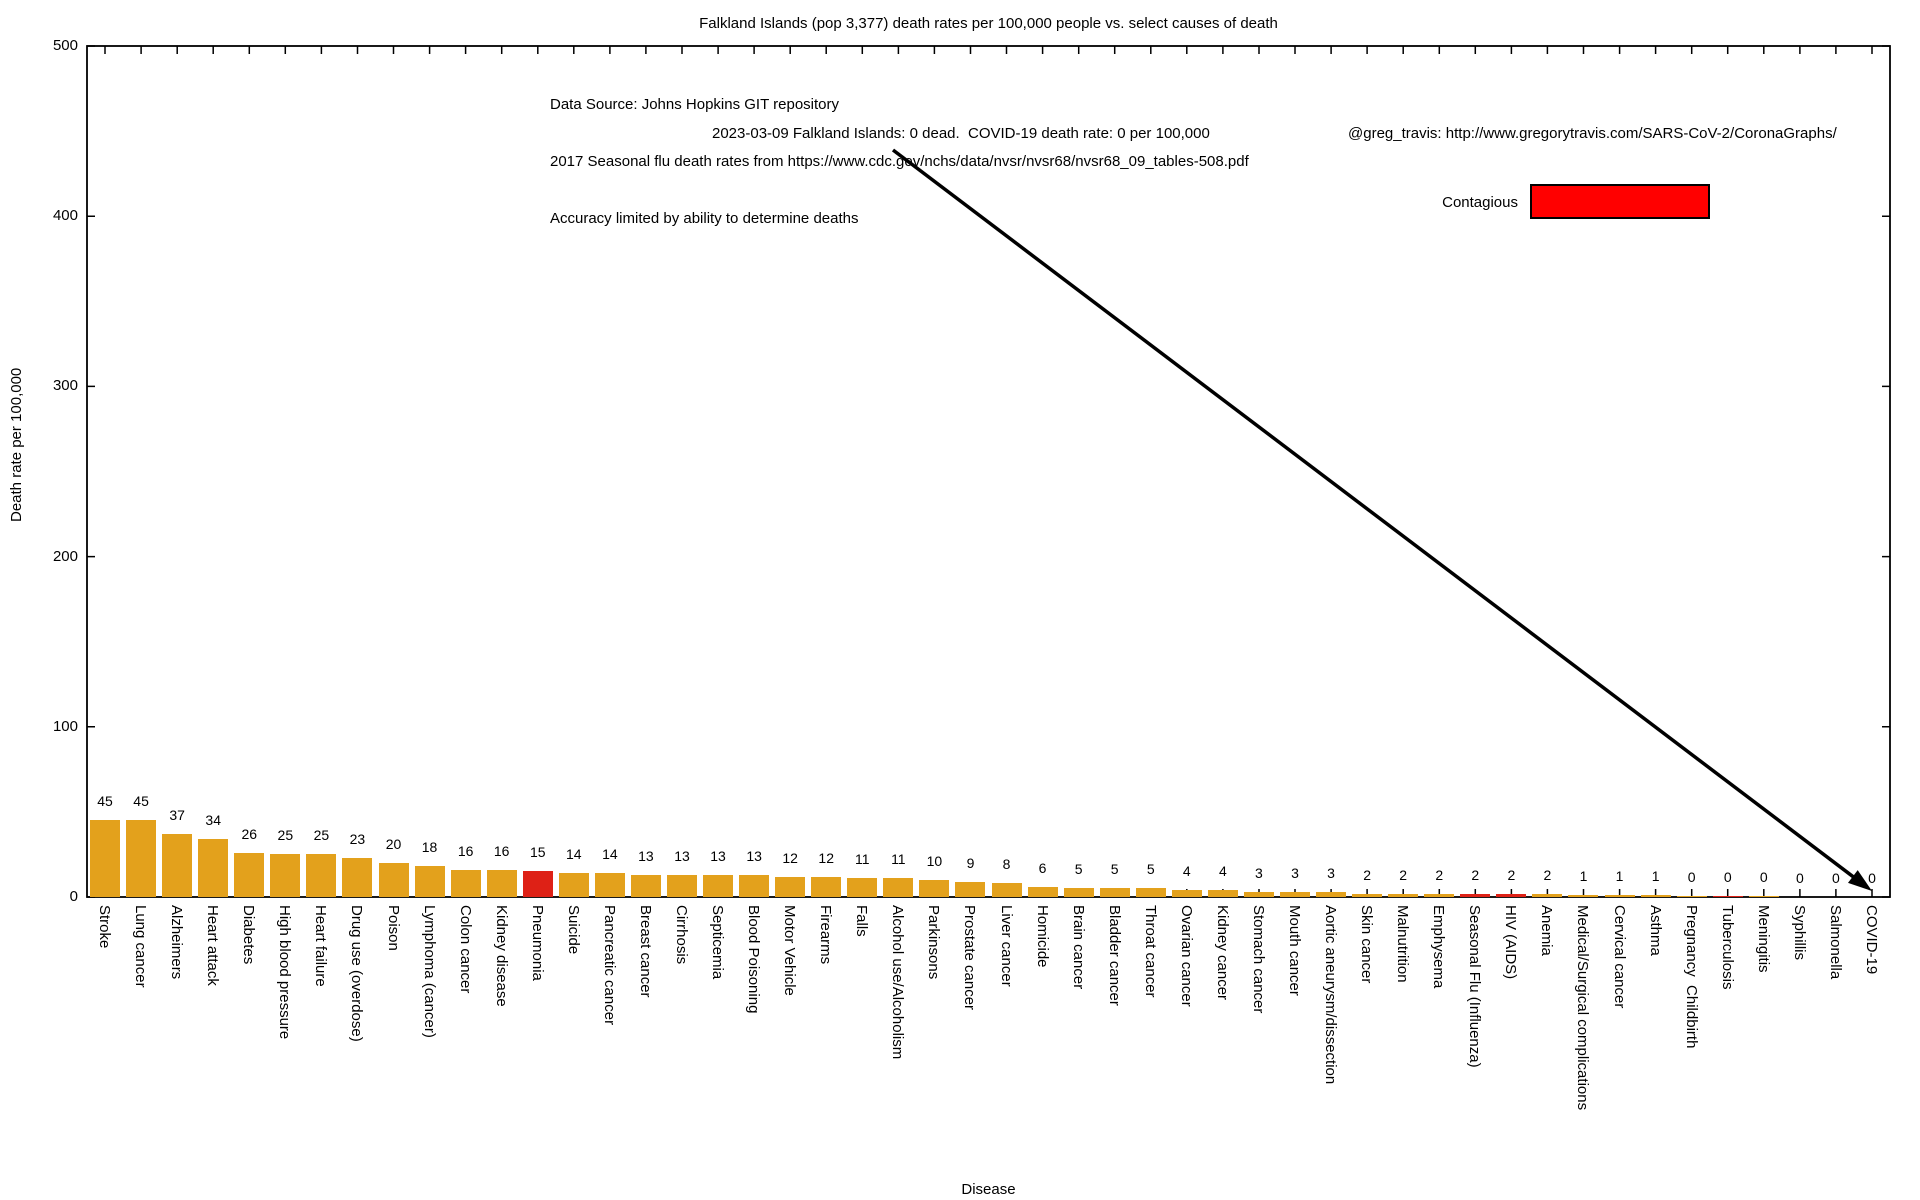  Describe the element at coordinates (1619, 957) in the screenshot. I see `category-label: Cervical cancer` at that location.